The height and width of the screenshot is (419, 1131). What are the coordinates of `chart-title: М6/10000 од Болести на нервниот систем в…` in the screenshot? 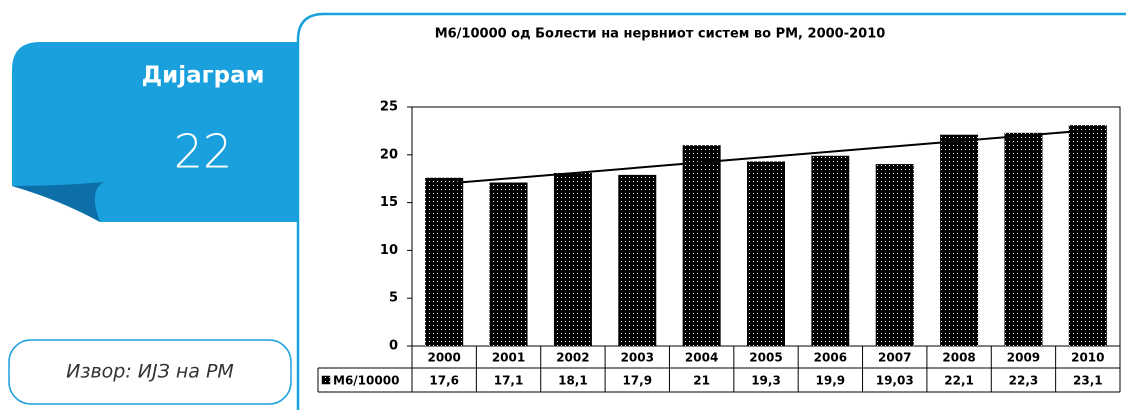 It's located at (660, 34).